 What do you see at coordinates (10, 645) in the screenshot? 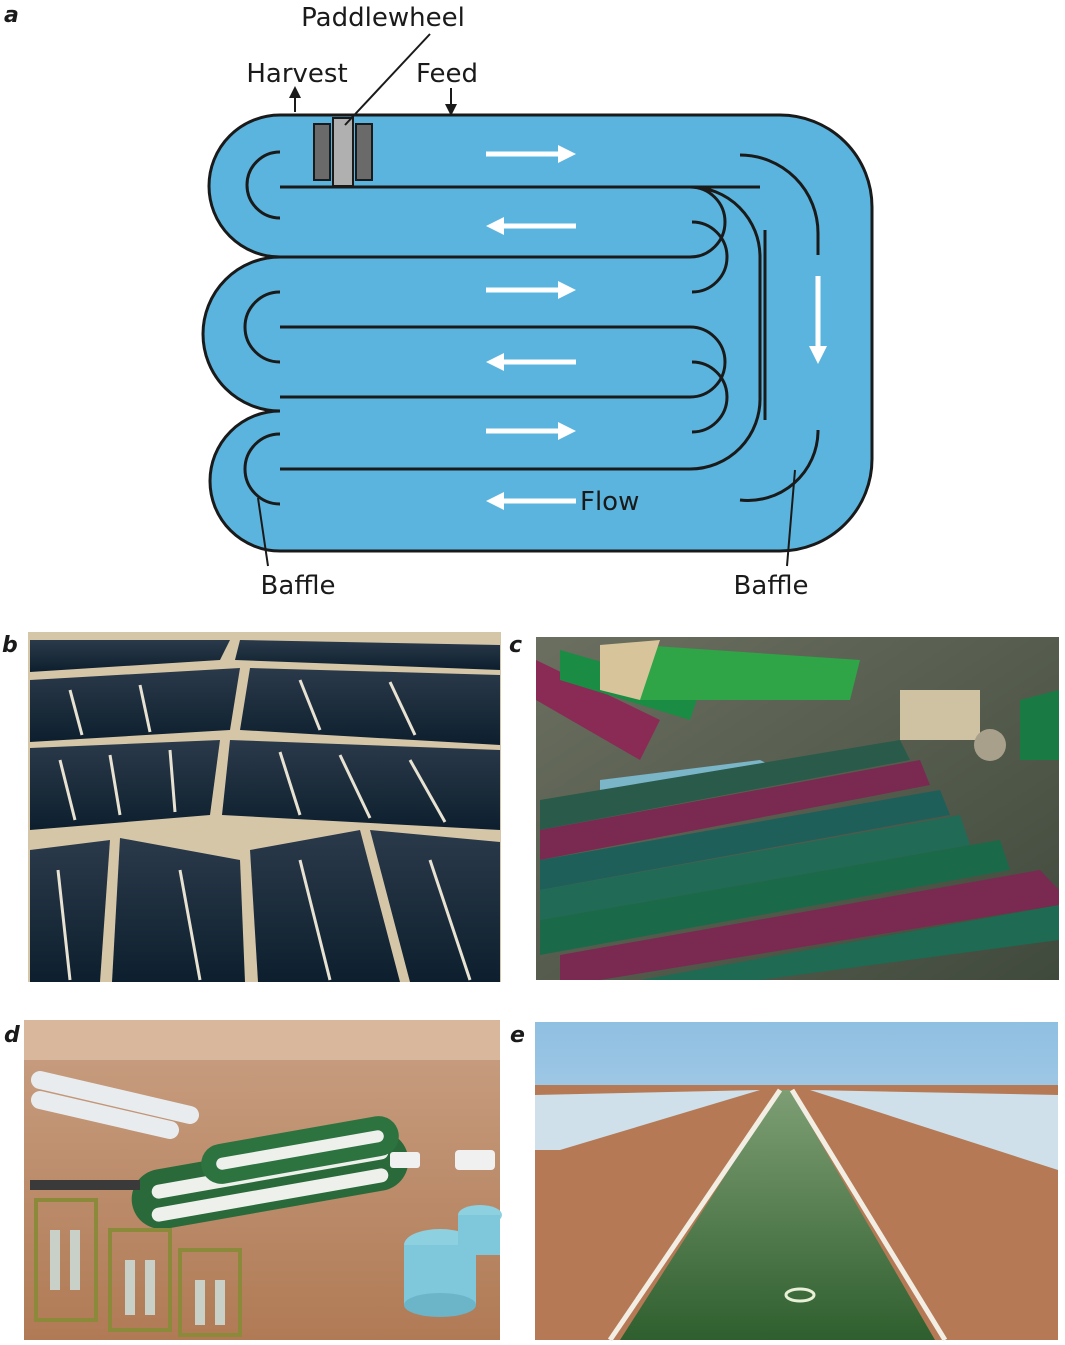
I see `panel-label-b: b` at bounding box center [10, 645].